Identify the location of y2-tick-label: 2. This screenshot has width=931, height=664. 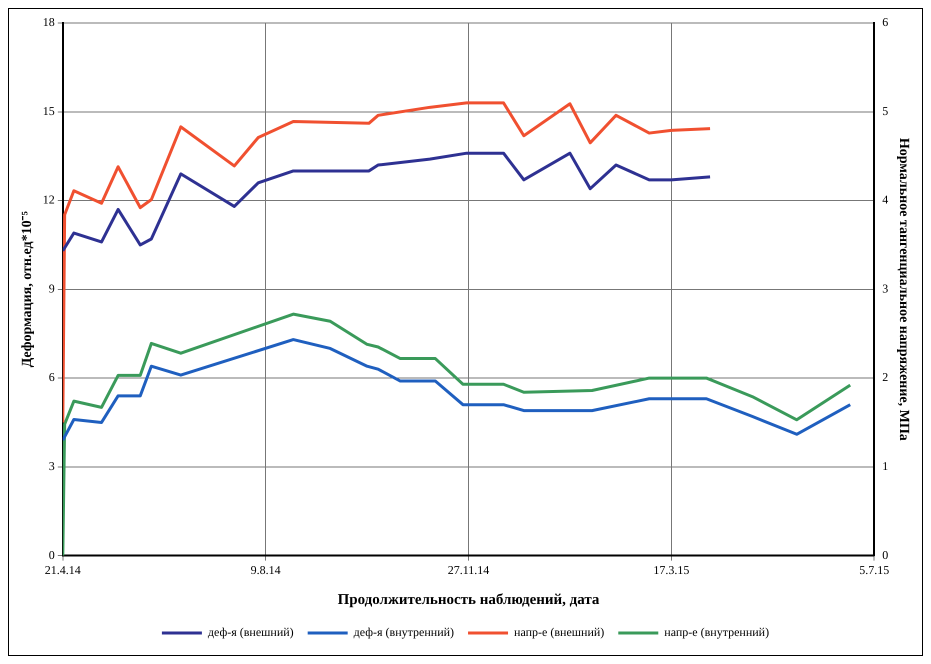
(885, 377).